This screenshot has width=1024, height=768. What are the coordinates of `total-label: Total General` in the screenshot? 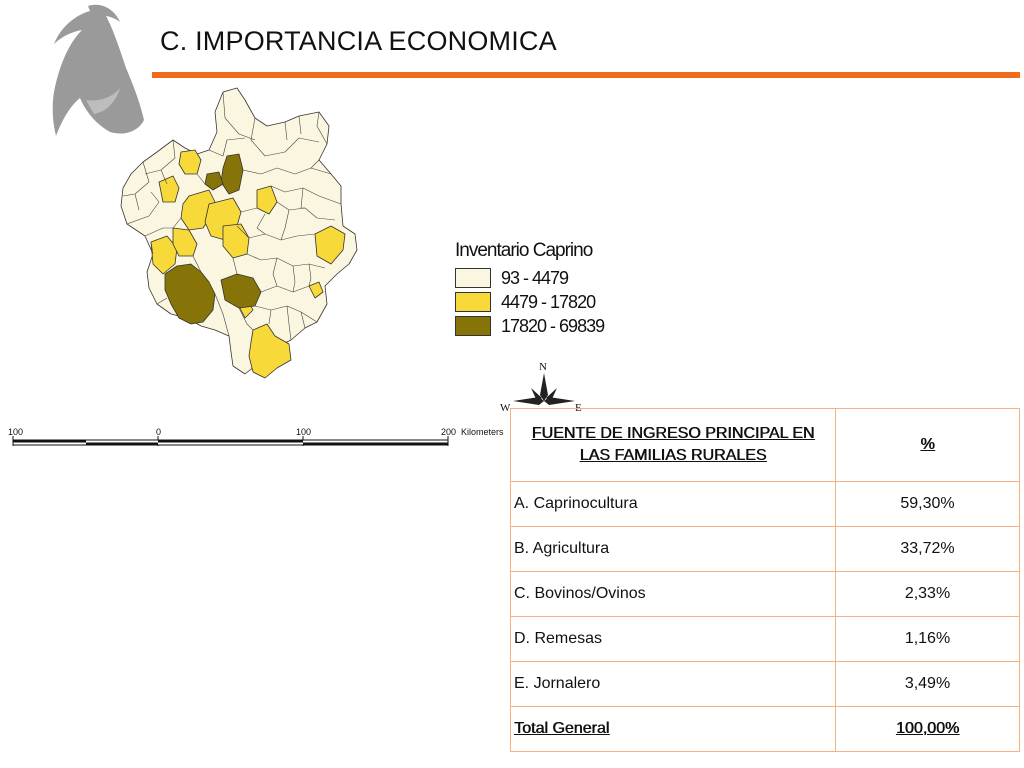 It's located at (673, 729).